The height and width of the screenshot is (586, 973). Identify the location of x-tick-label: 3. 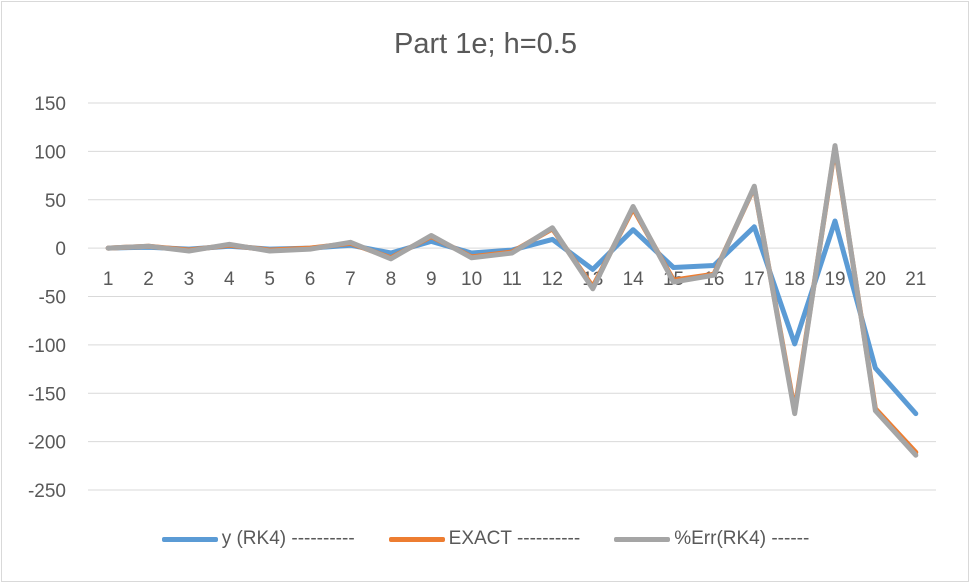
(189, 279).